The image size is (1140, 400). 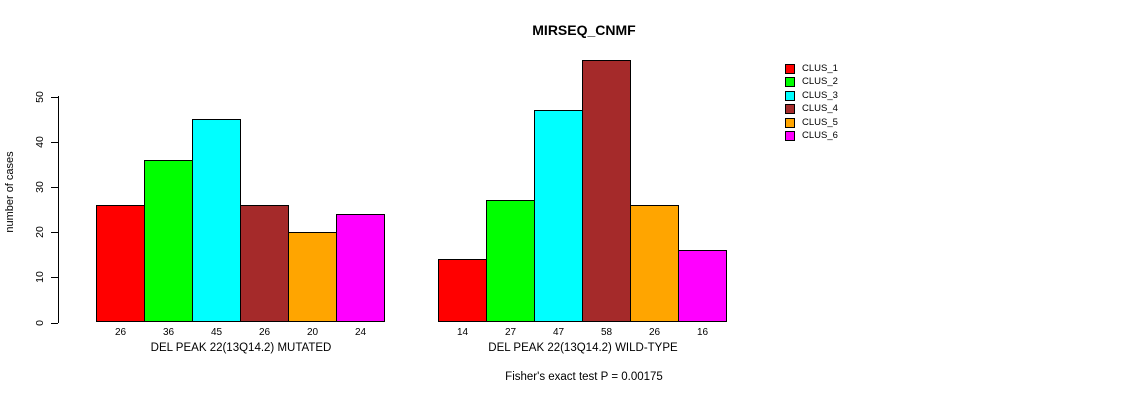 What do you see at coordinates (40, 322) in the screenshot?
I see `y-tick-label: 0` at bounding box center [40, 322].